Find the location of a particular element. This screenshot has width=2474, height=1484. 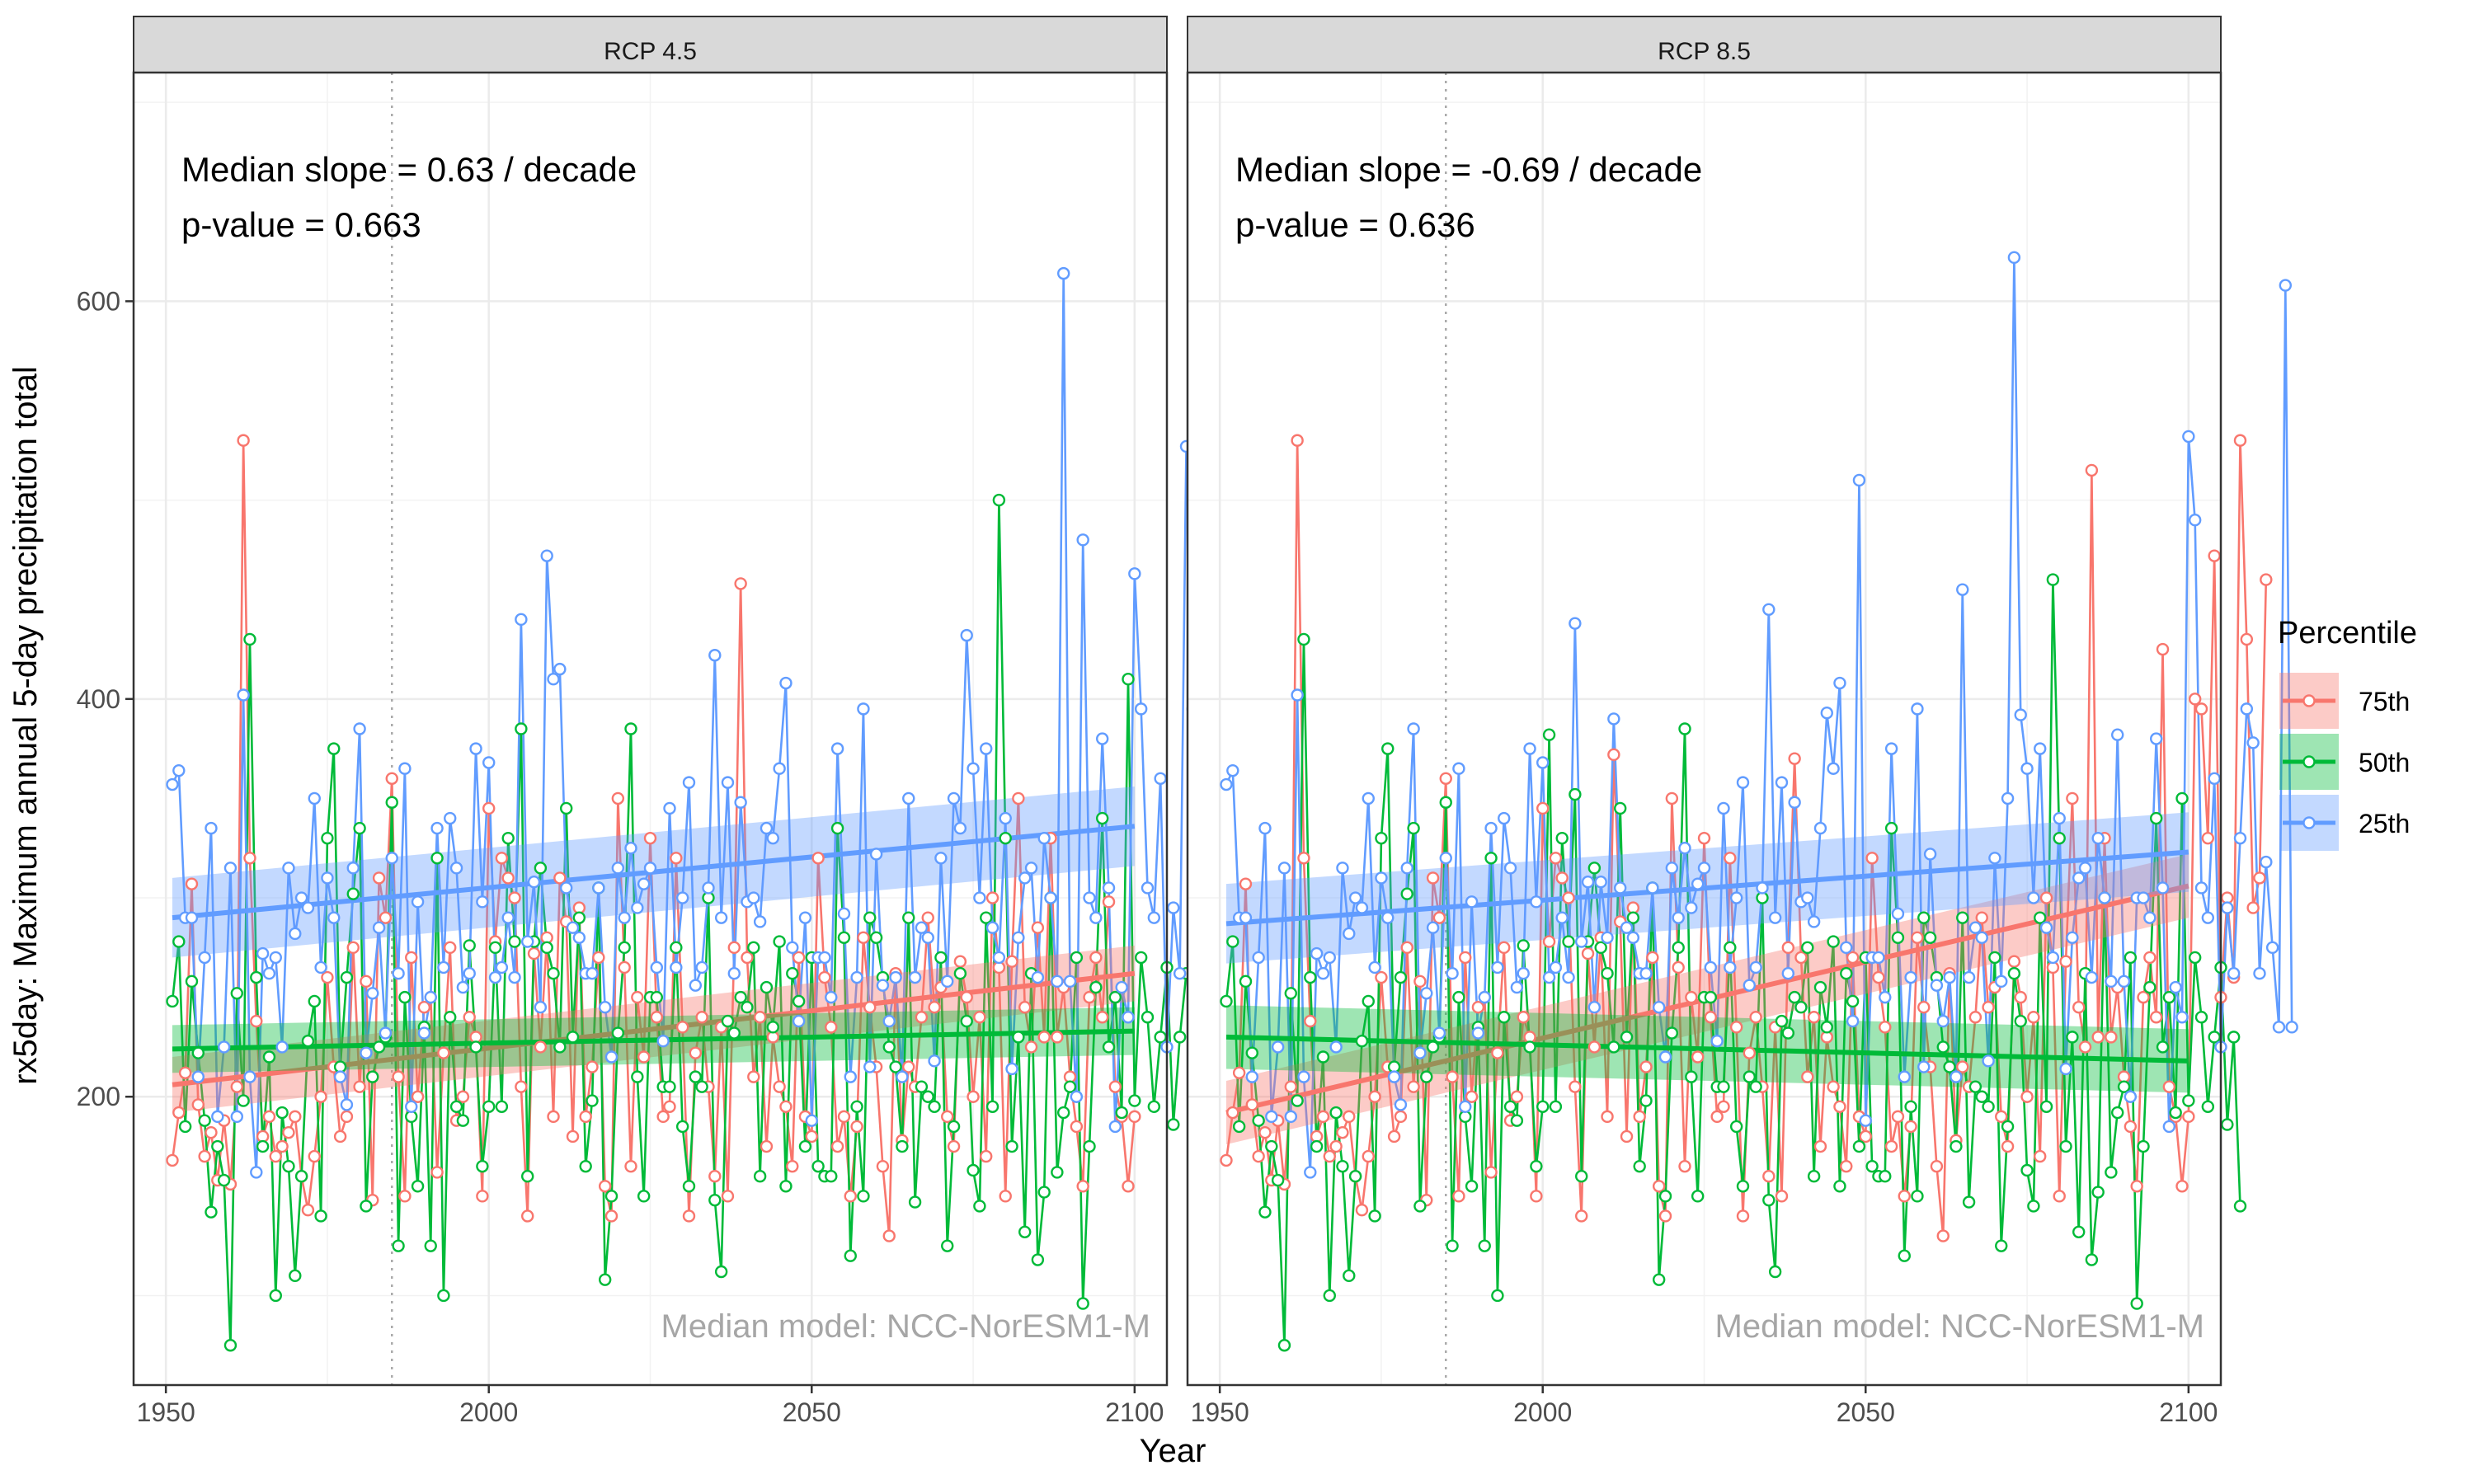

legend-label: 75th is located at coordinates (2384, 701).